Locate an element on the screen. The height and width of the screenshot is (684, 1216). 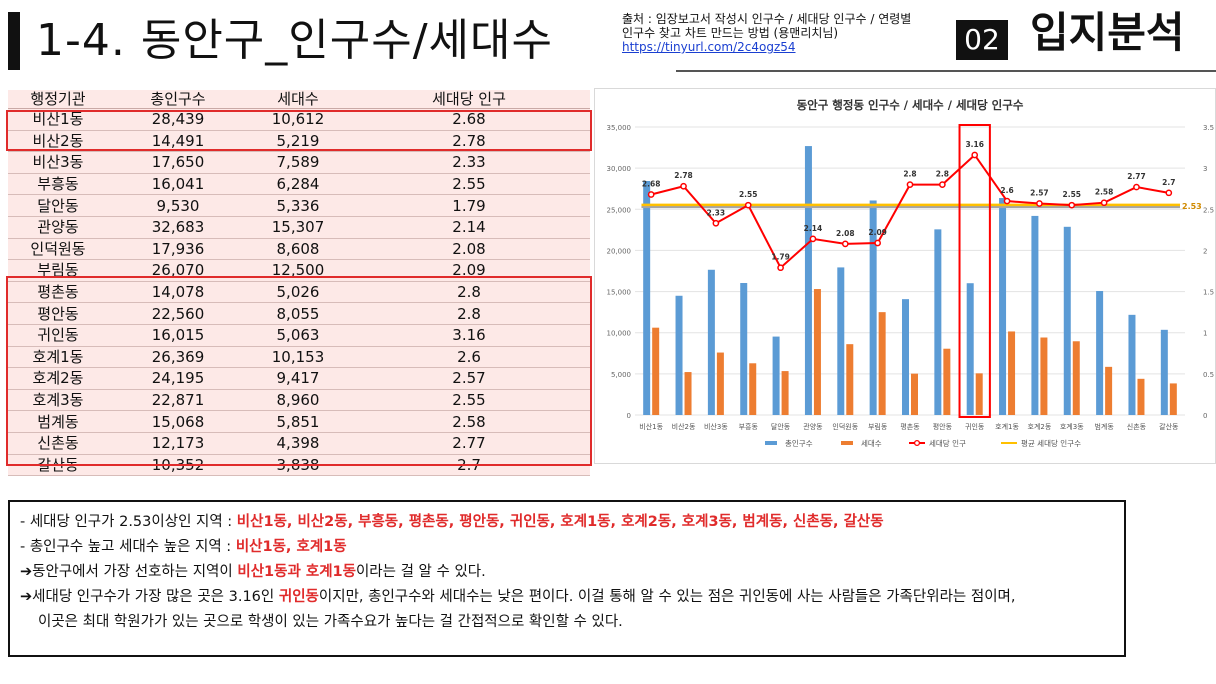
note-4-highlight: 귀인동 is located at coordinates (298, 597).